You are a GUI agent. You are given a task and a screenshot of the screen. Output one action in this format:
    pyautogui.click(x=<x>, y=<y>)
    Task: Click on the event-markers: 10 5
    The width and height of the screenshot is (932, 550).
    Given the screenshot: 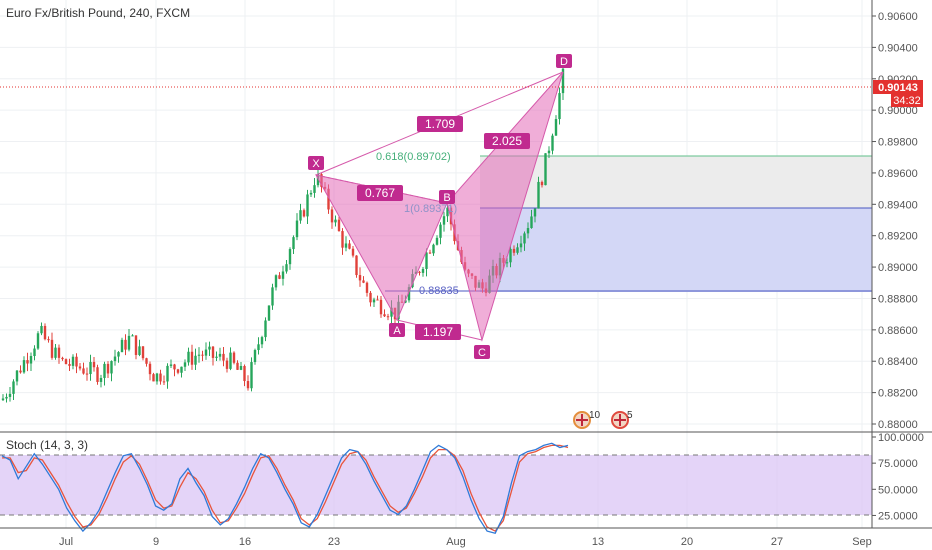 What is the action you would take?
    pyautogui.click(x=603, y=419)
    